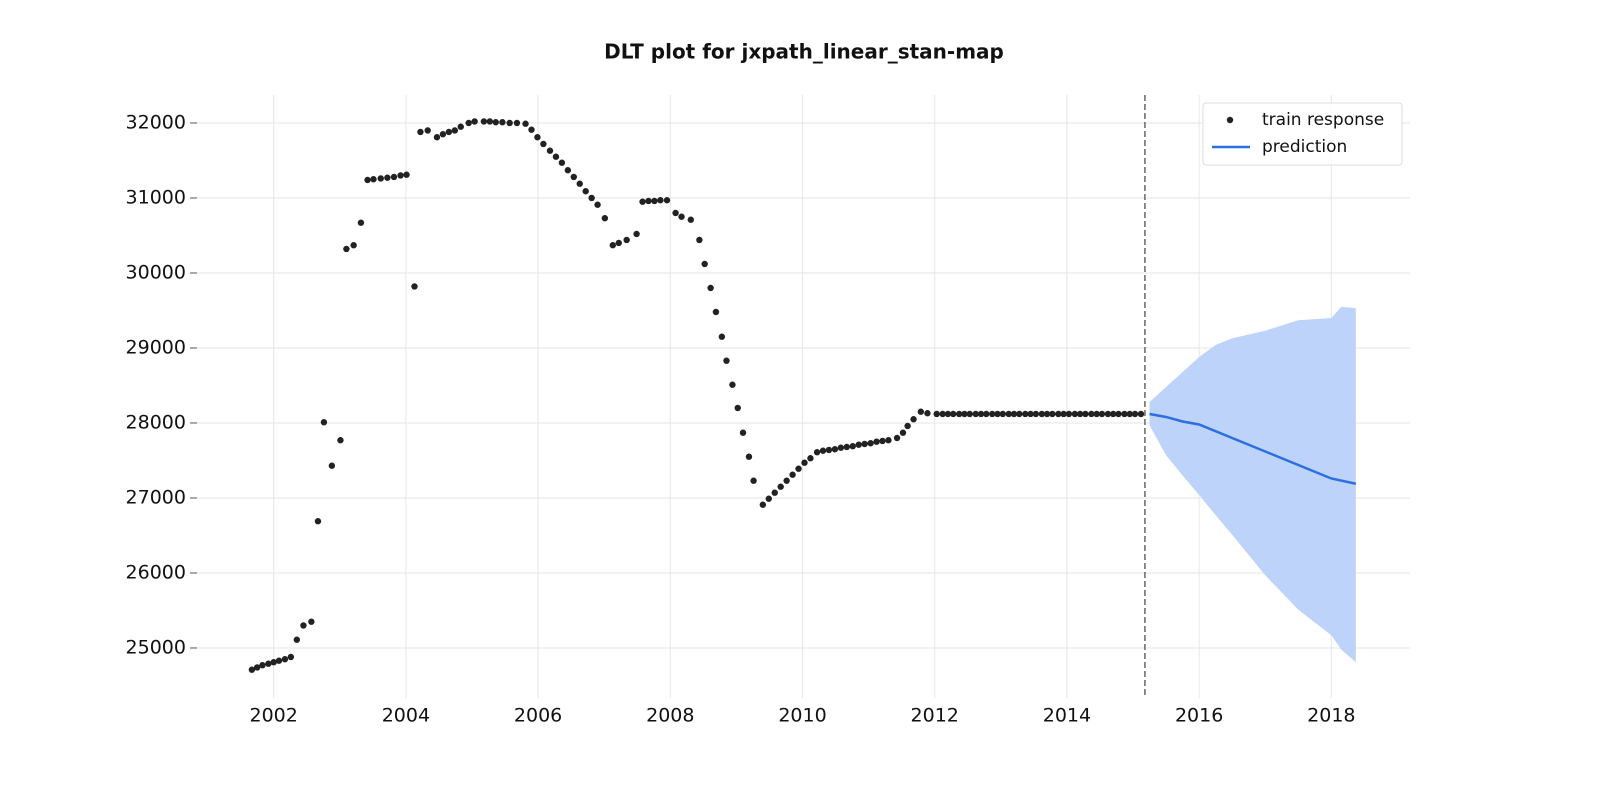 Image resolution: width=1600 pixels, height=800 pixels. Describe the element at coordinates (156, 122) in the screenshot. I see `y-tick-label: 32000` at that location.